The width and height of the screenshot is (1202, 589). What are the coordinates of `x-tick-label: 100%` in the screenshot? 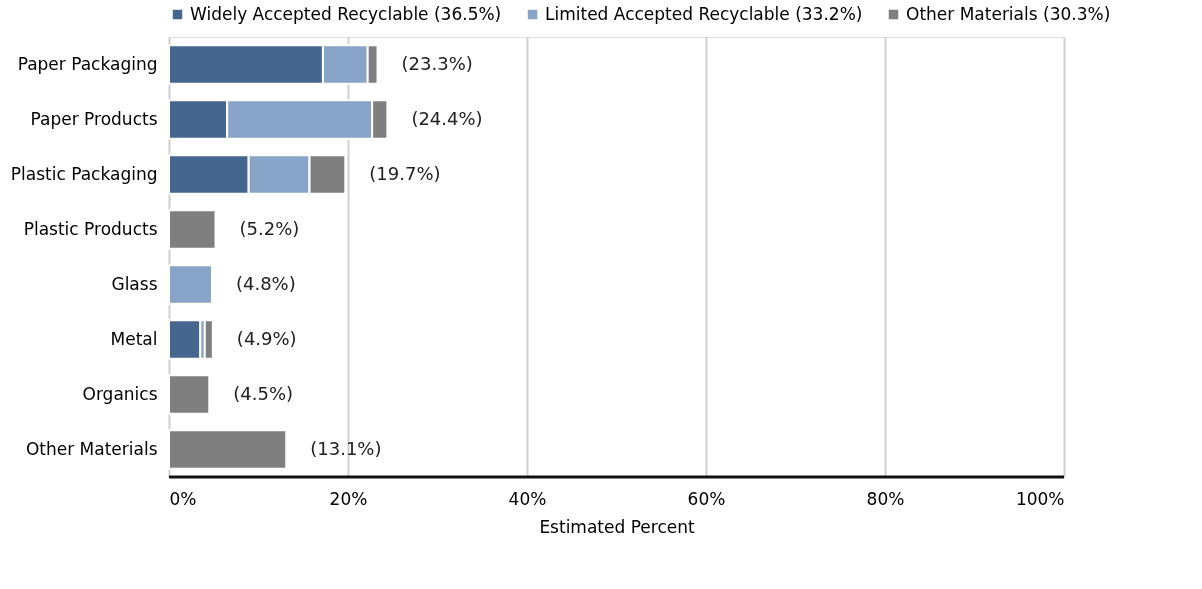 It's located at (1040, 498).